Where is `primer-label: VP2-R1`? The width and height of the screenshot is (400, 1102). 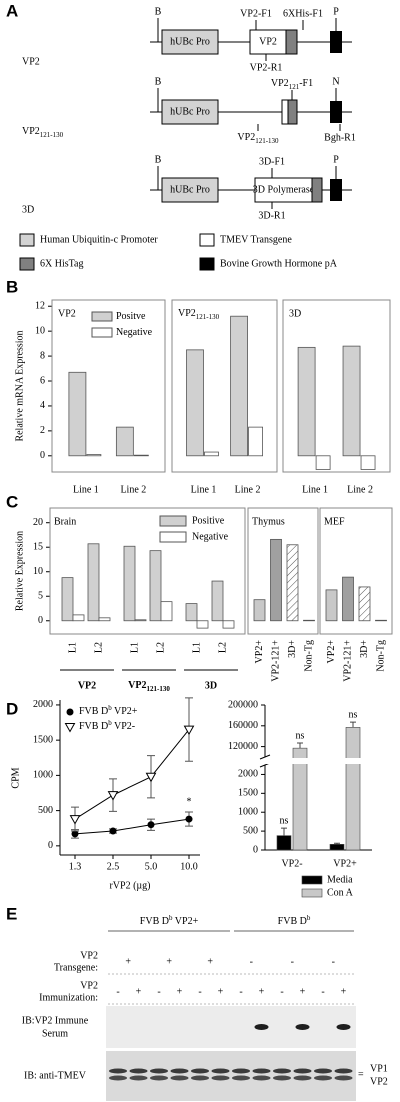 primer-label: VP2-R1 is located at coordinates (266, 67).